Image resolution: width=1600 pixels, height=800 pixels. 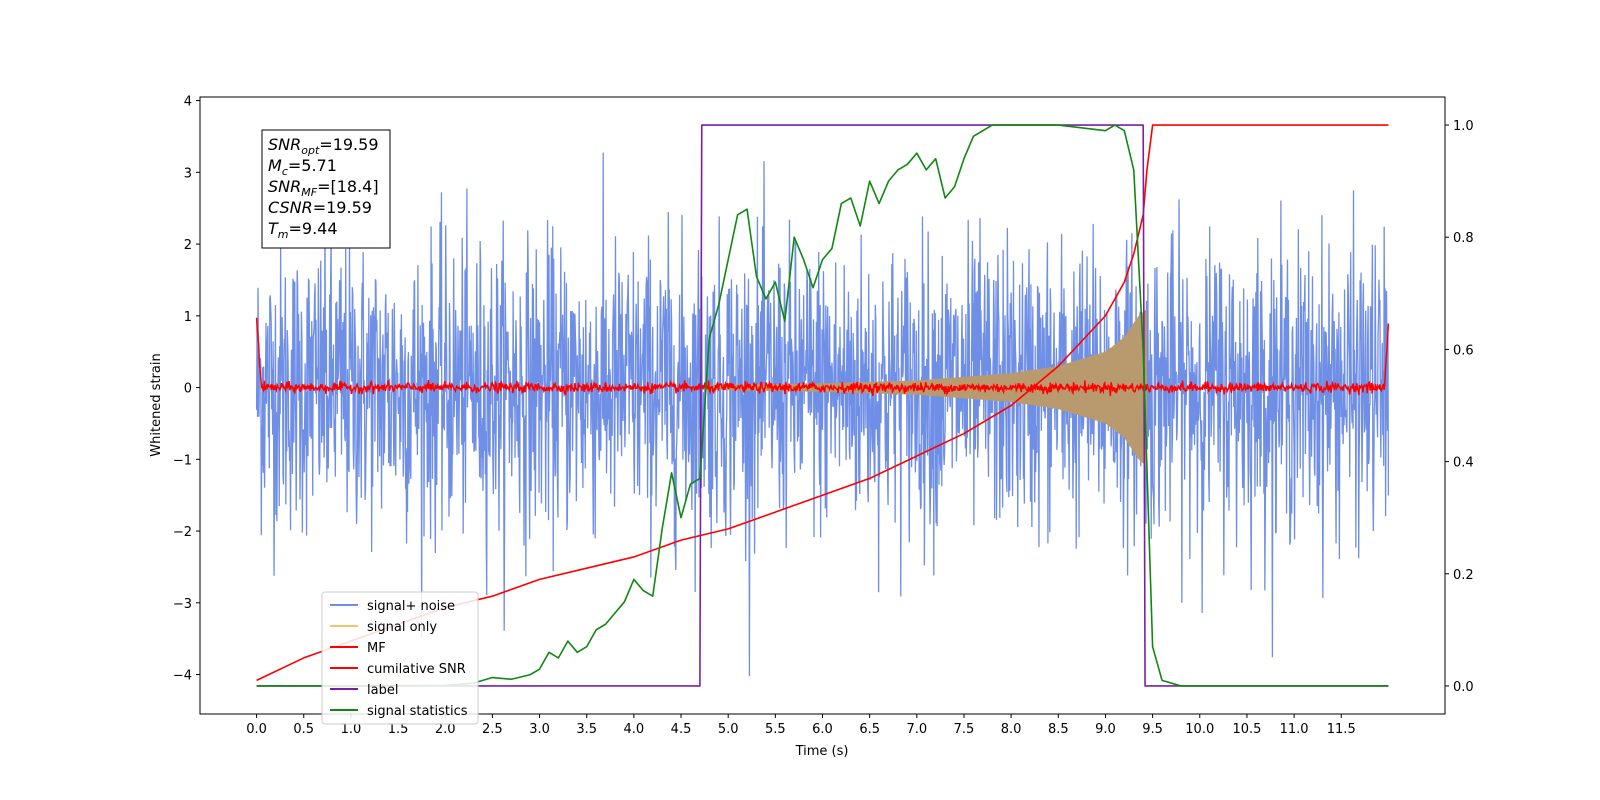 What do you see at coordinates (323, 146) in the screenshot?
I see `annotation-line: SNRopt=19.59` at bounding box center [323, 146].